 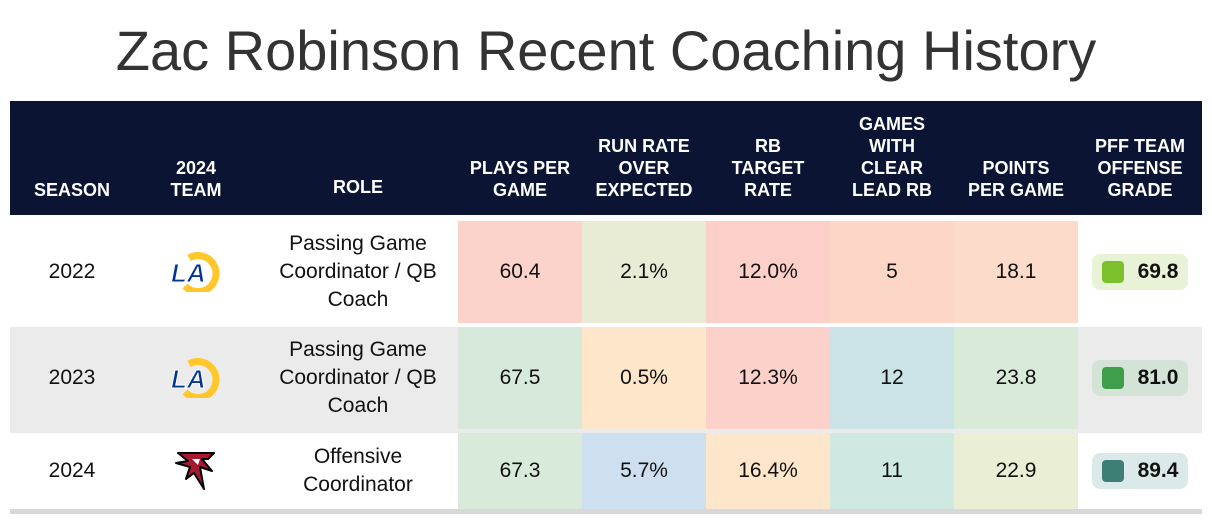 I want to click on role-cell: Offensive Coordinator, so click(x=358, y=470).